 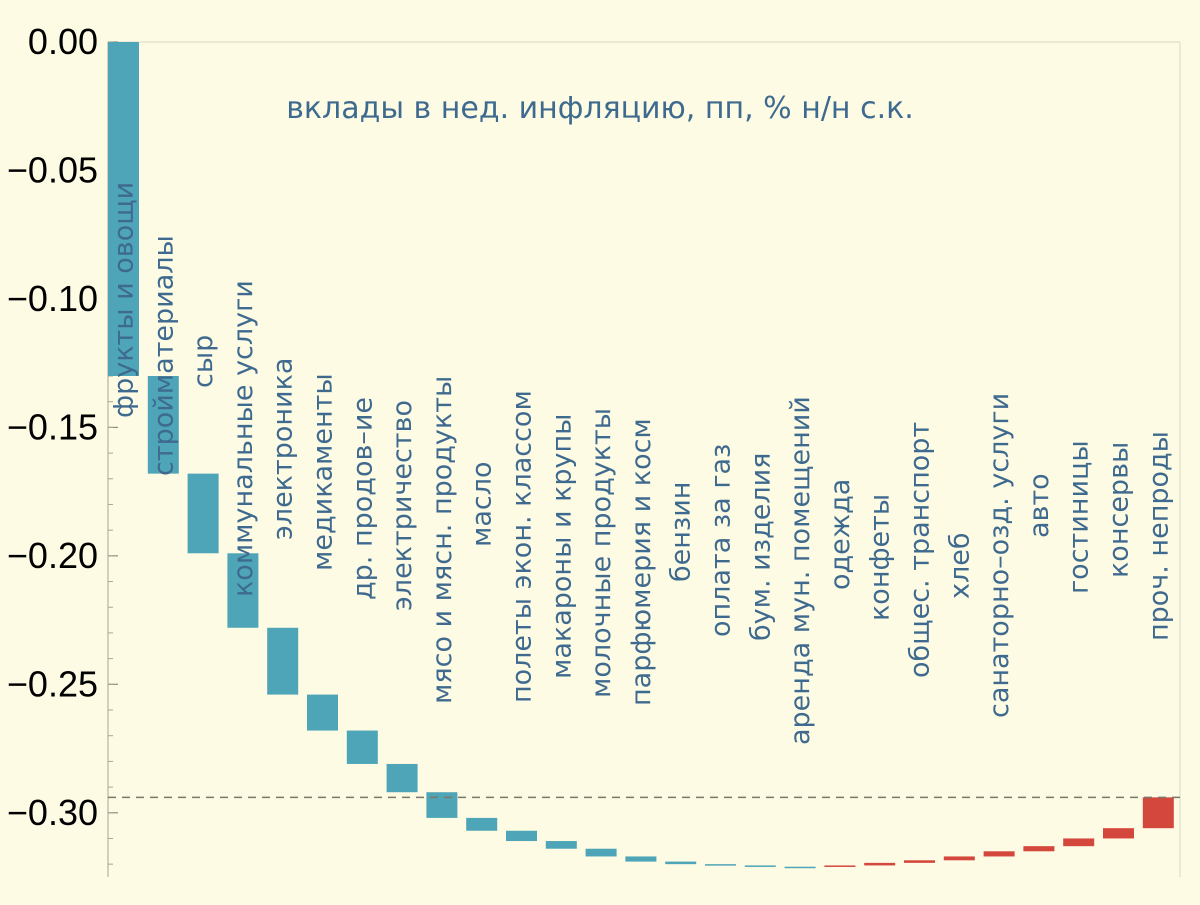 I want to click on category-label: консервы, so click(x=1119, y=510).